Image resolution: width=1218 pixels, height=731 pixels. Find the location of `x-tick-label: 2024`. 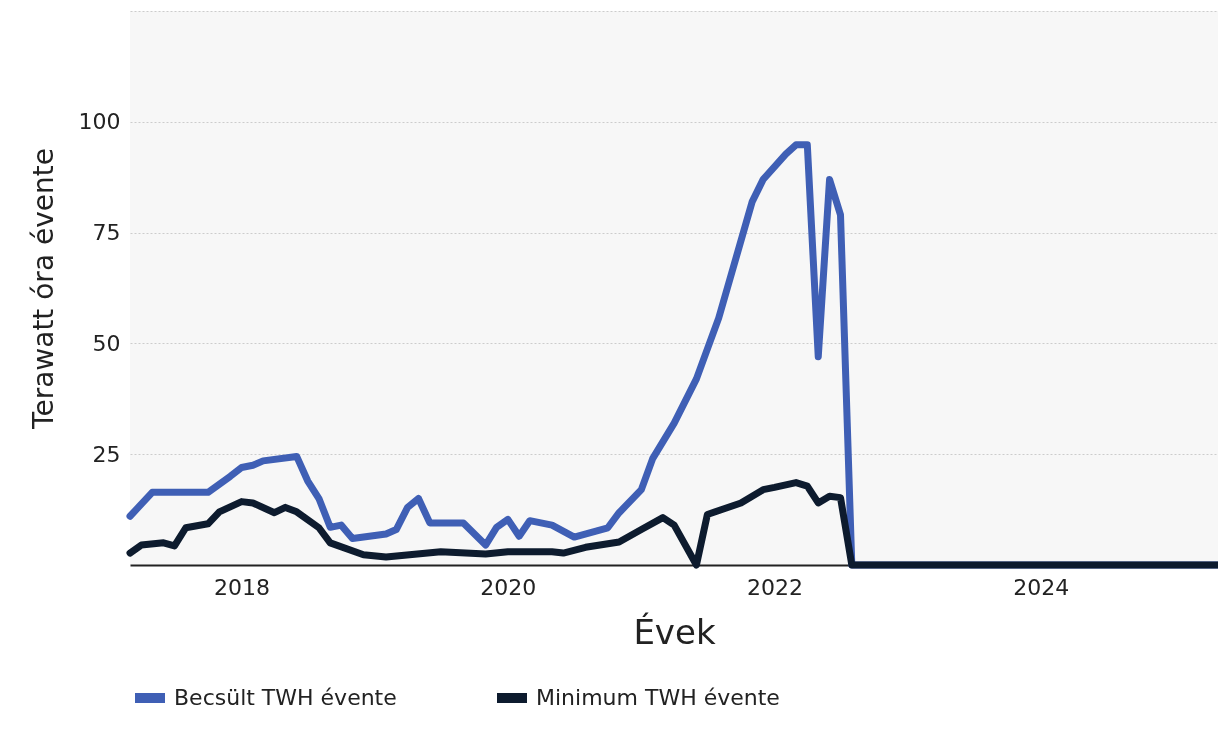

x-tick-label: 2024 is located at coordinates (1041, 587).